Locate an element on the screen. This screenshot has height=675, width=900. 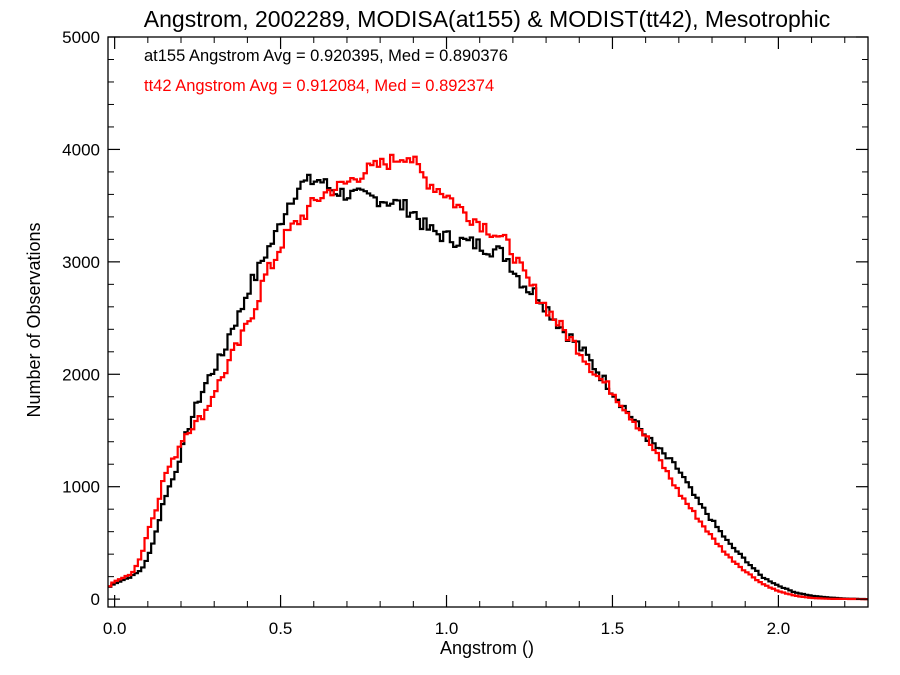
y-tick-label: 1000 is located at coordinates (81, 487).